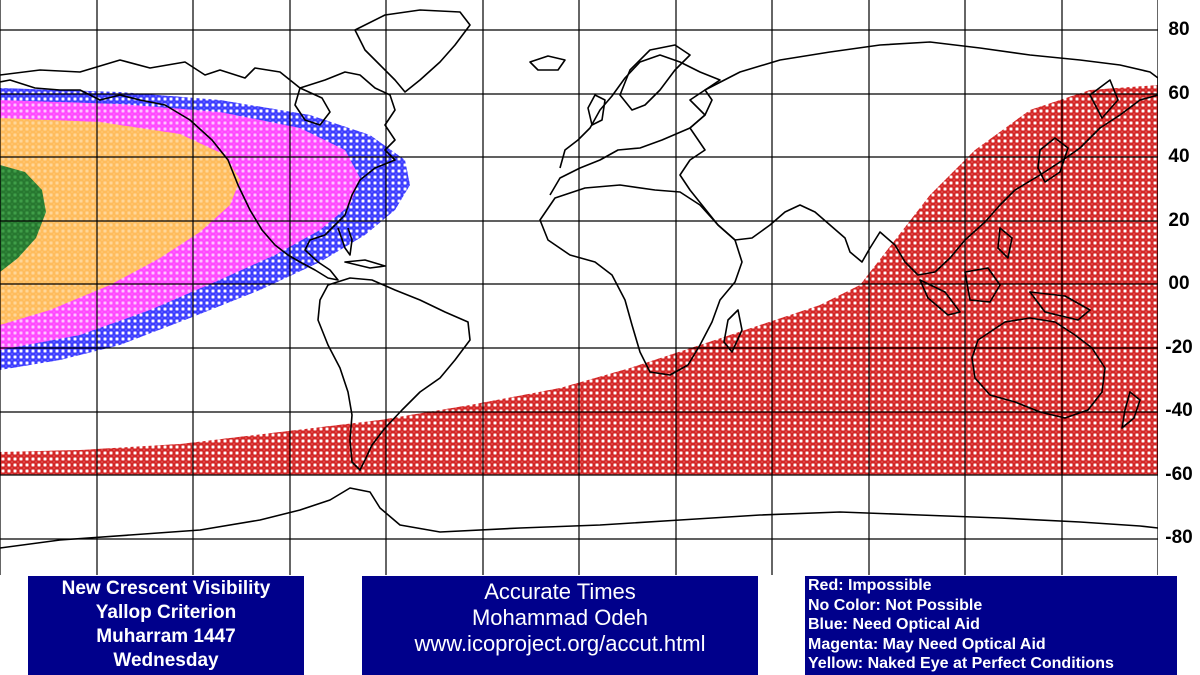  I want to click on cuba-outline, so click(365, 264).